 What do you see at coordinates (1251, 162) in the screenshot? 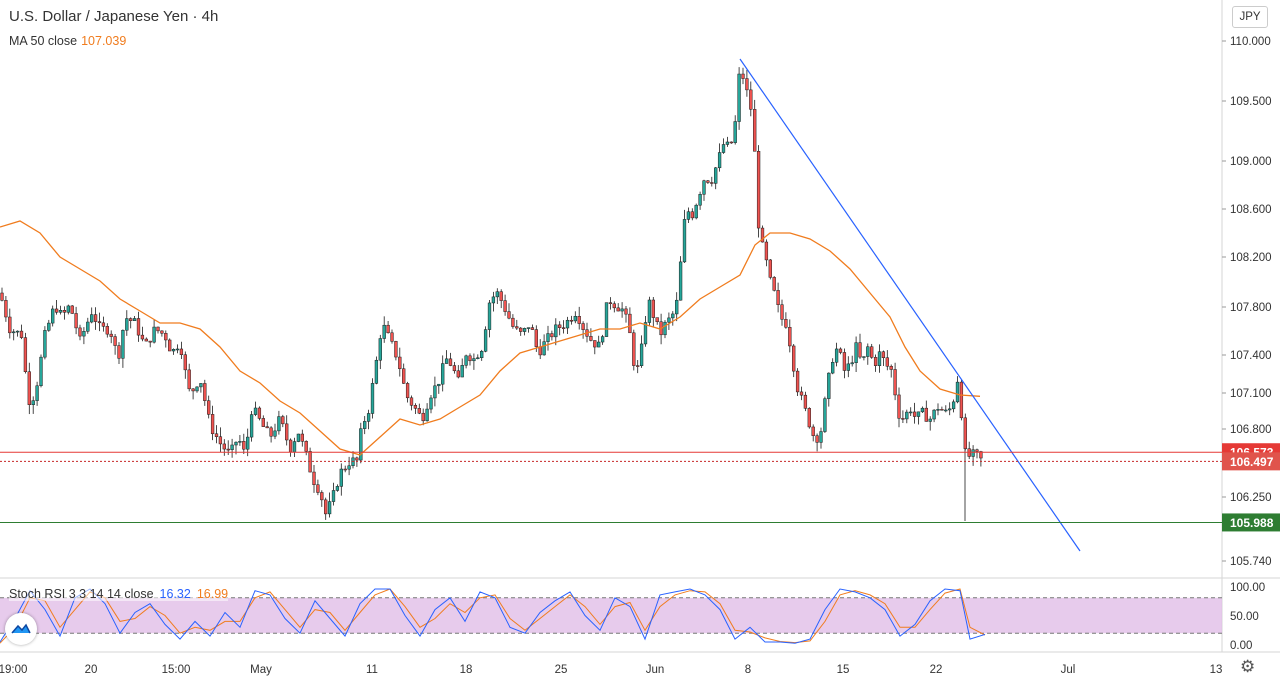
I see `y-tick-label: 109.000` at bounding box center [1251, 162].